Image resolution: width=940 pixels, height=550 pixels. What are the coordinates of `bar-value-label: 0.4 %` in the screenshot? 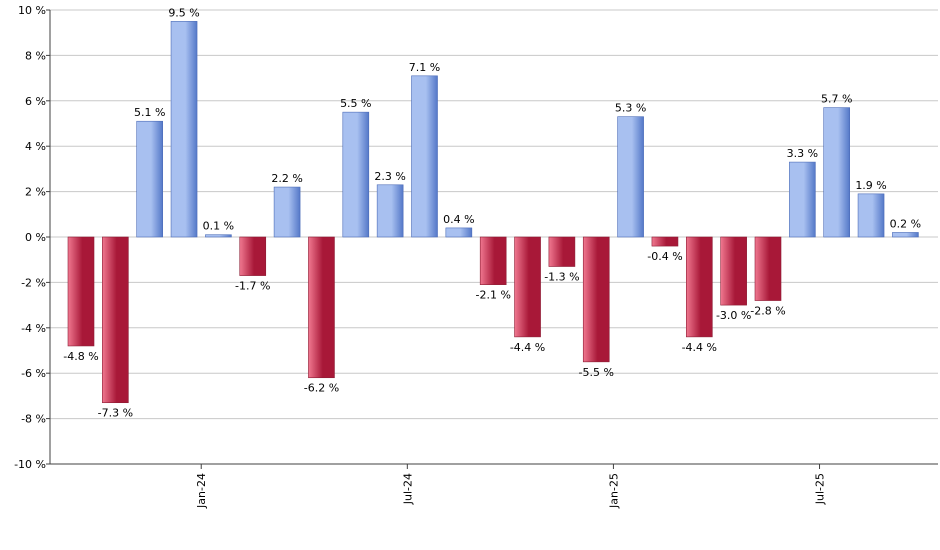 It's located at (458, 219).